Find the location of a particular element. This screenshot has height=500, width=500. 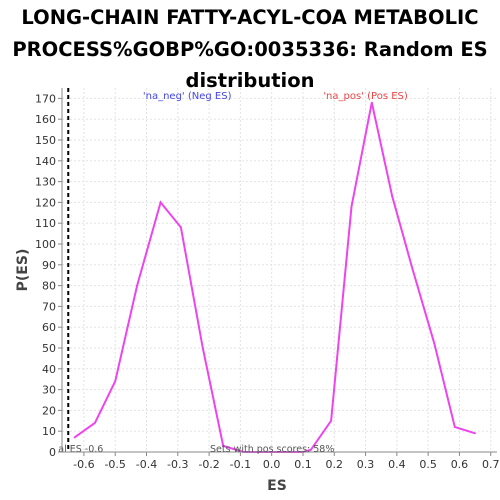

y-tick-label: 130 is located at coordinates (45, 182).